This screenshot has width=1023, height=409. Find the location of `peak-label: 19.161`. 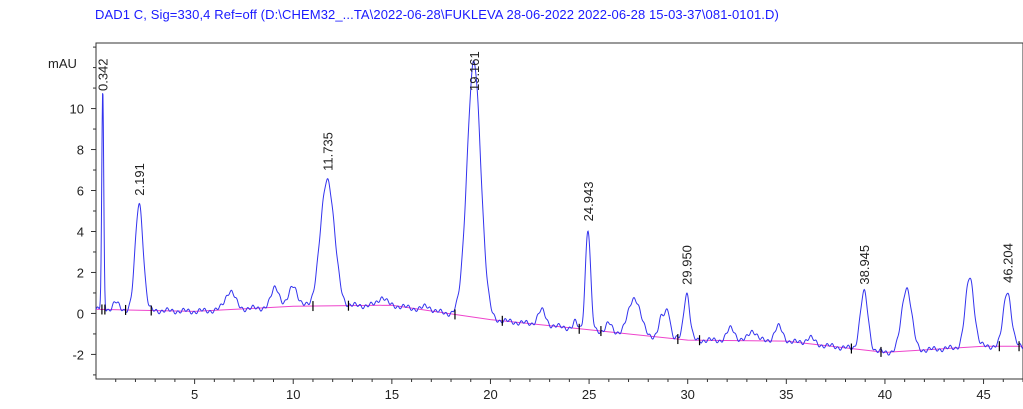

peak-label: 19.161 is located at coordinates (474, 71).